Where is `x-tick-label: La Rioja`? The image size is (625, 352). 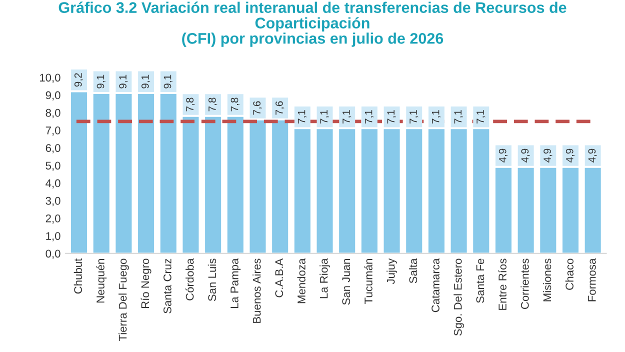
x-tick-label: La Rioja is located at coordinates (325, 278).